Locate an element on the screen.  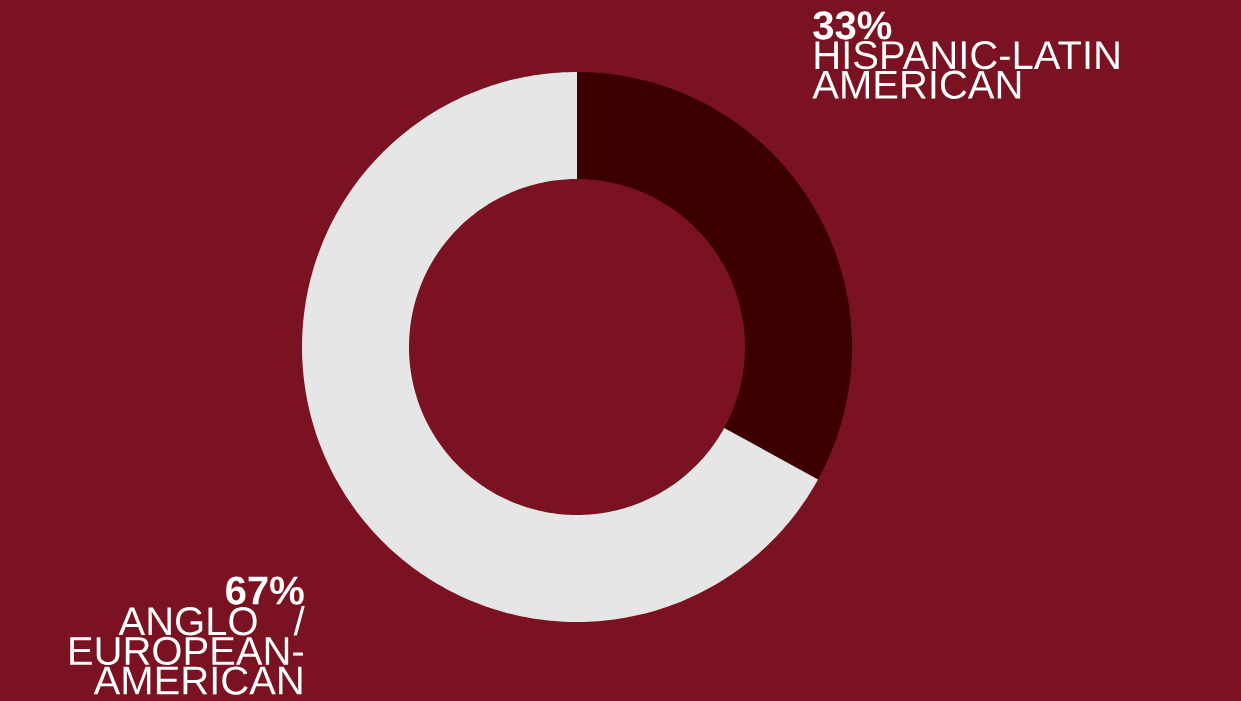
slice-label: HISPANIC-LATIN AMERICAN is located at coordinates (965, 69).